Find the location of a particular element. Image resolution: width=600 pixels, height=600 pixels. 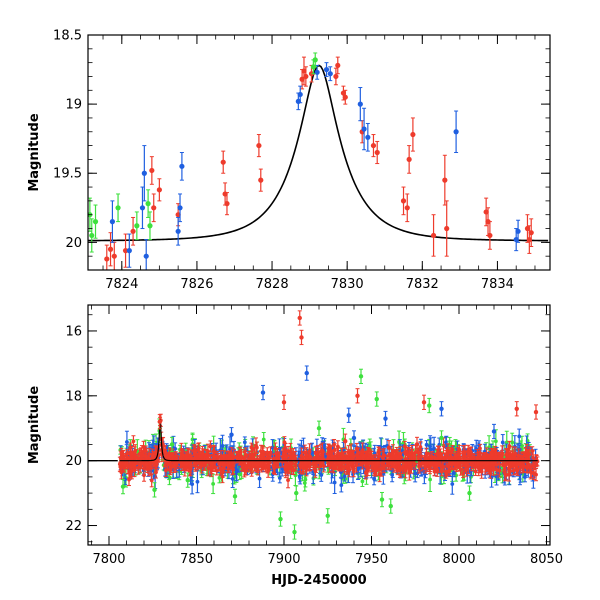

x-tick-label: 7832 is located at coordinates (422, 284).